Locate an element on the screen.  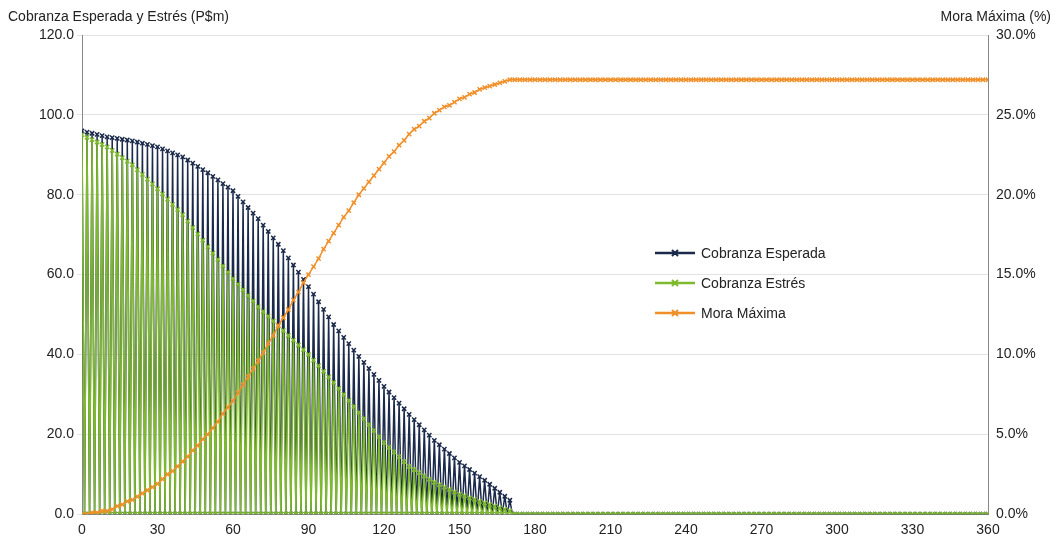
x-tick-label: 60 is located at coordinates (233, 529).